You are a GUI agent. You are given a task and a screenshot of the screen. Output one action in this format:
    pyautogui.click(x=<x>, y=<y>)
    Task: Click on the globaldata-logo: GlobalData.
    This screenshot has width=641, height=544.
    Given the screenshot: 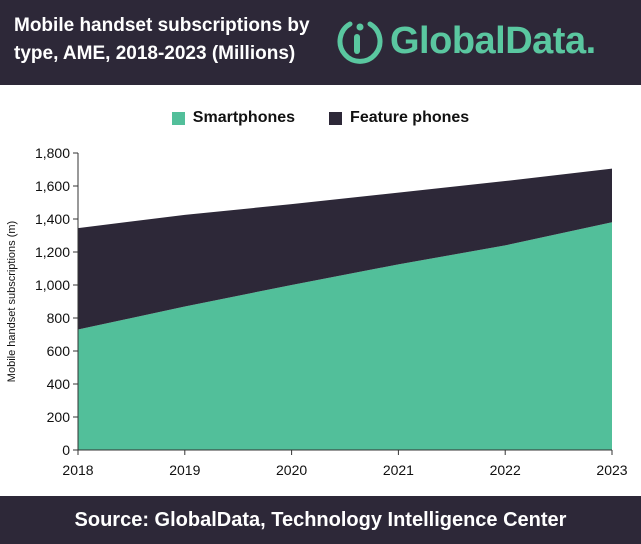 What is the action you would take?
    pyautogui.click(x=482, y=42)
    